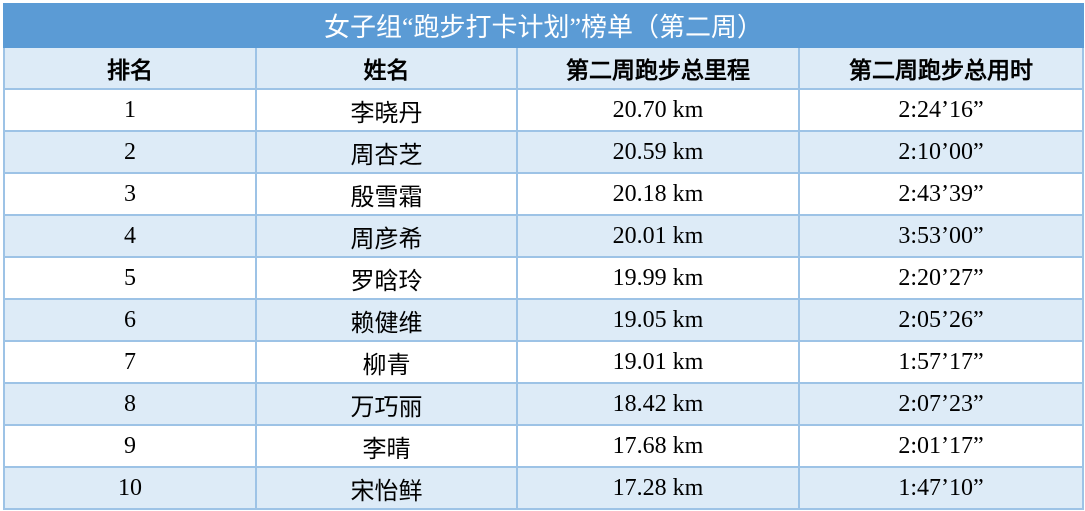  I want to click on table-row: 3 殷雪霜 20.18 km 2:43’39”, so click(544, 194).